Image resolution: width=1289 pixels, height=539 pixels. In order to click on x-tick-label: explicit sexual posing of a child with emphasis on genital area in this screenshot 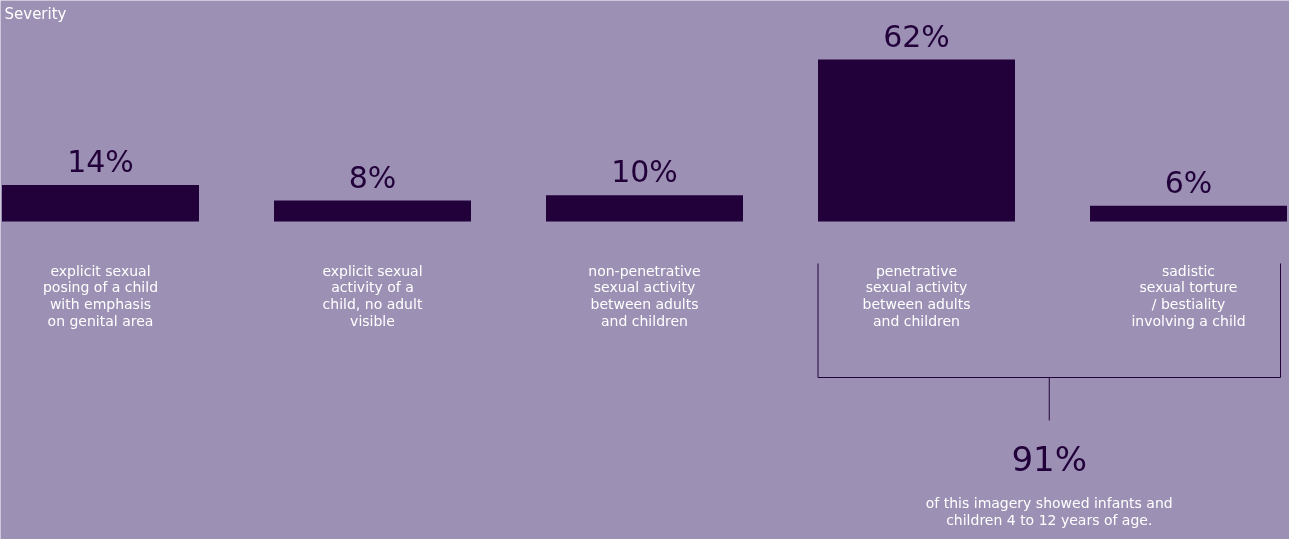, I will do `click(100, 295)`.